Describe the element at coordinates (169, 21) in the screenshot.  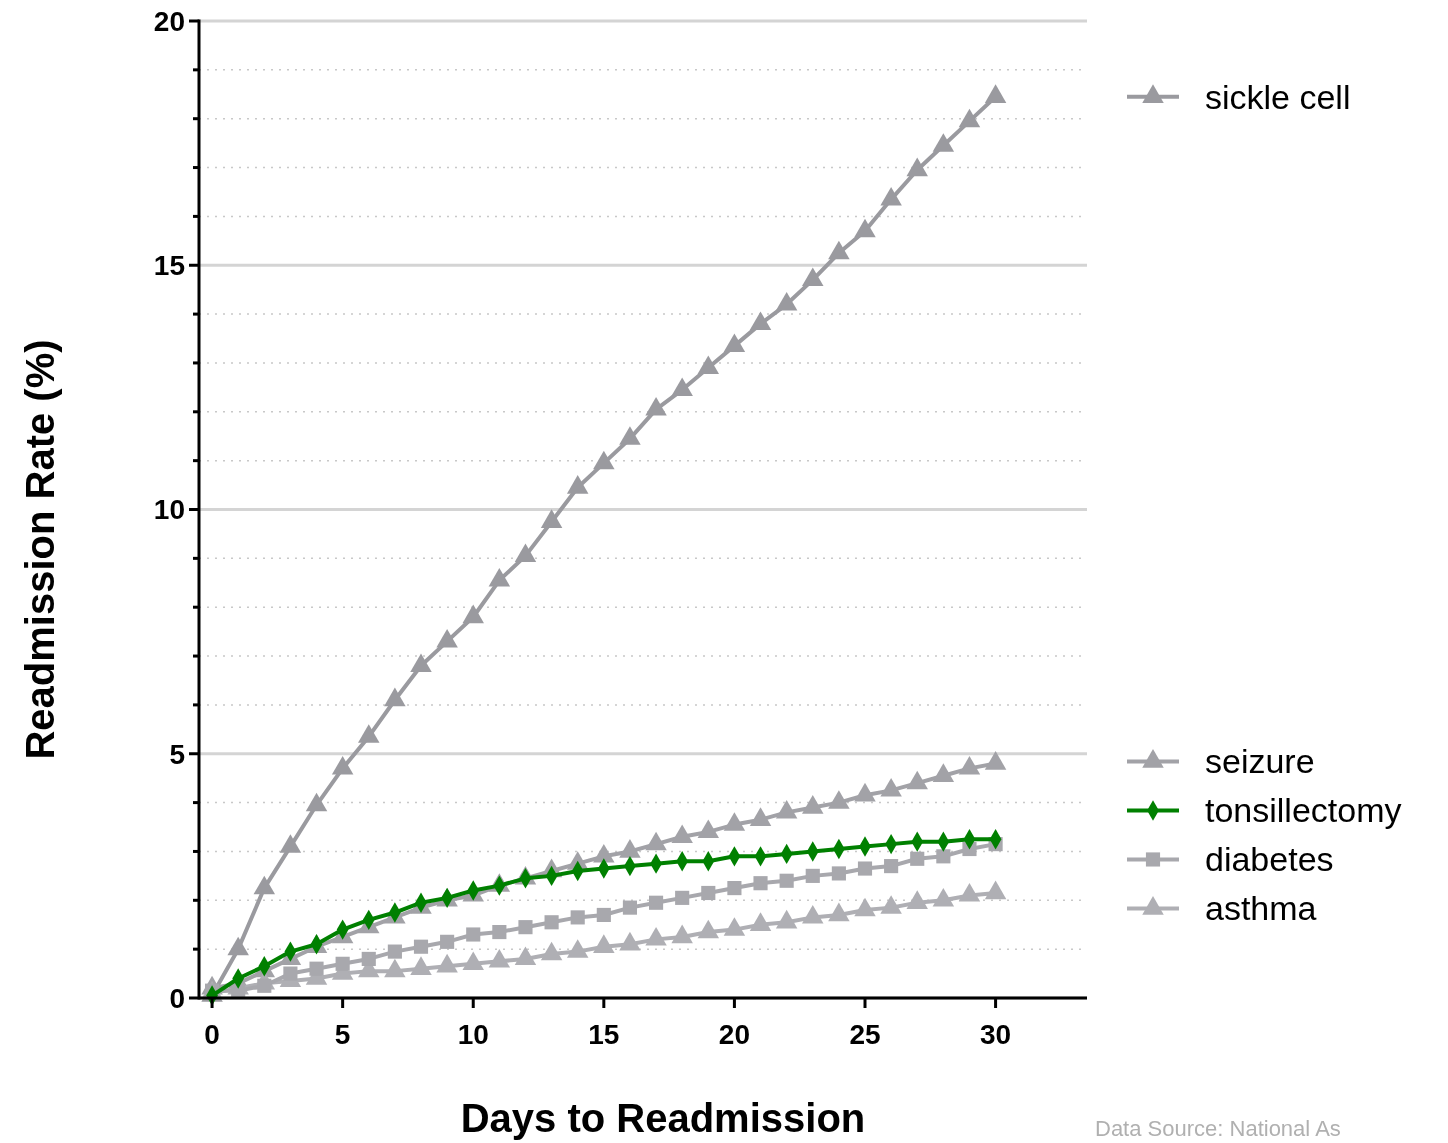
I see `y-tick-label: 20` at that location.